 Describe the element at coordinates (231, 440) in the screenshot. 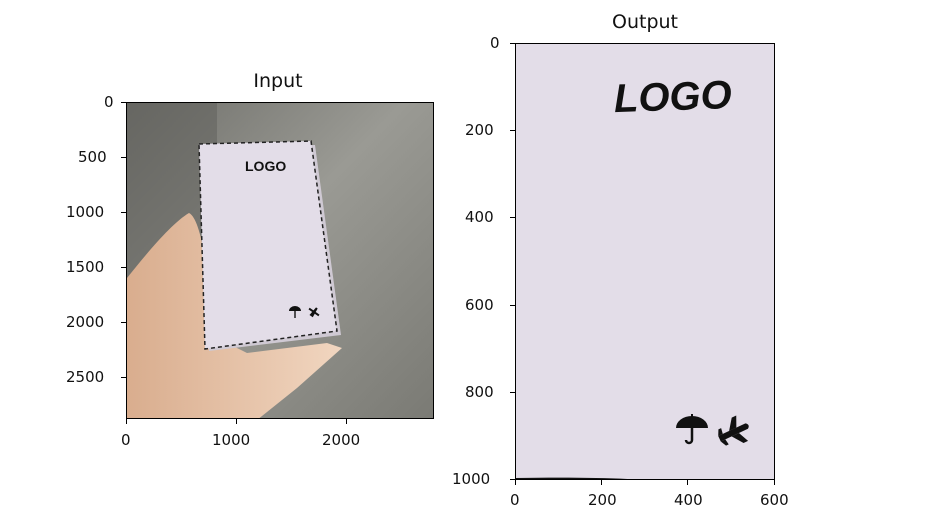

I see `input-x-tick: 1000` at that location.